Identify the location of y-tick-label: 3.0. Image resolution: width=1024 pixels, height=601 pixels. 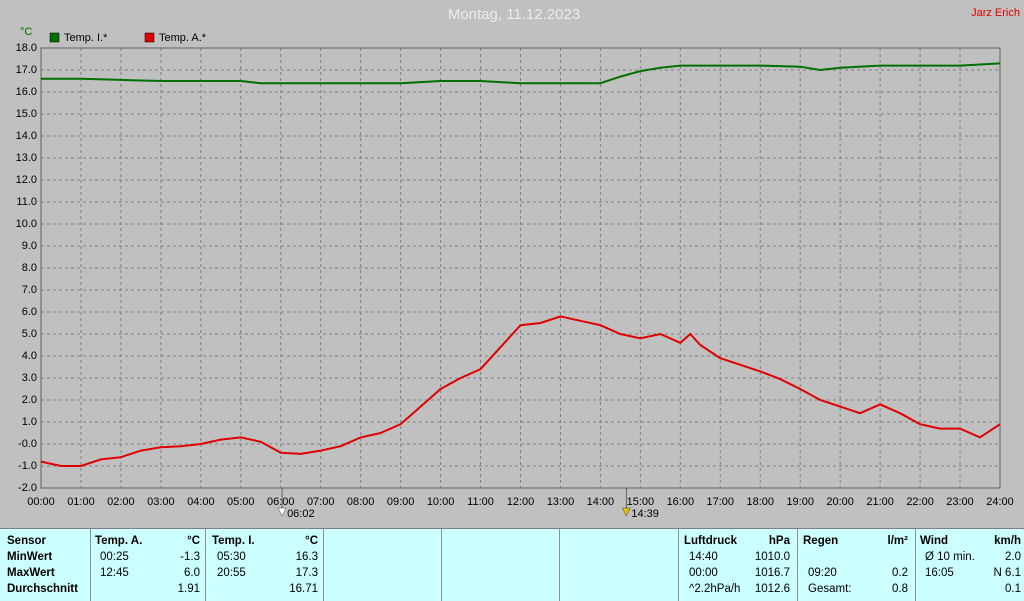
(29, 378).